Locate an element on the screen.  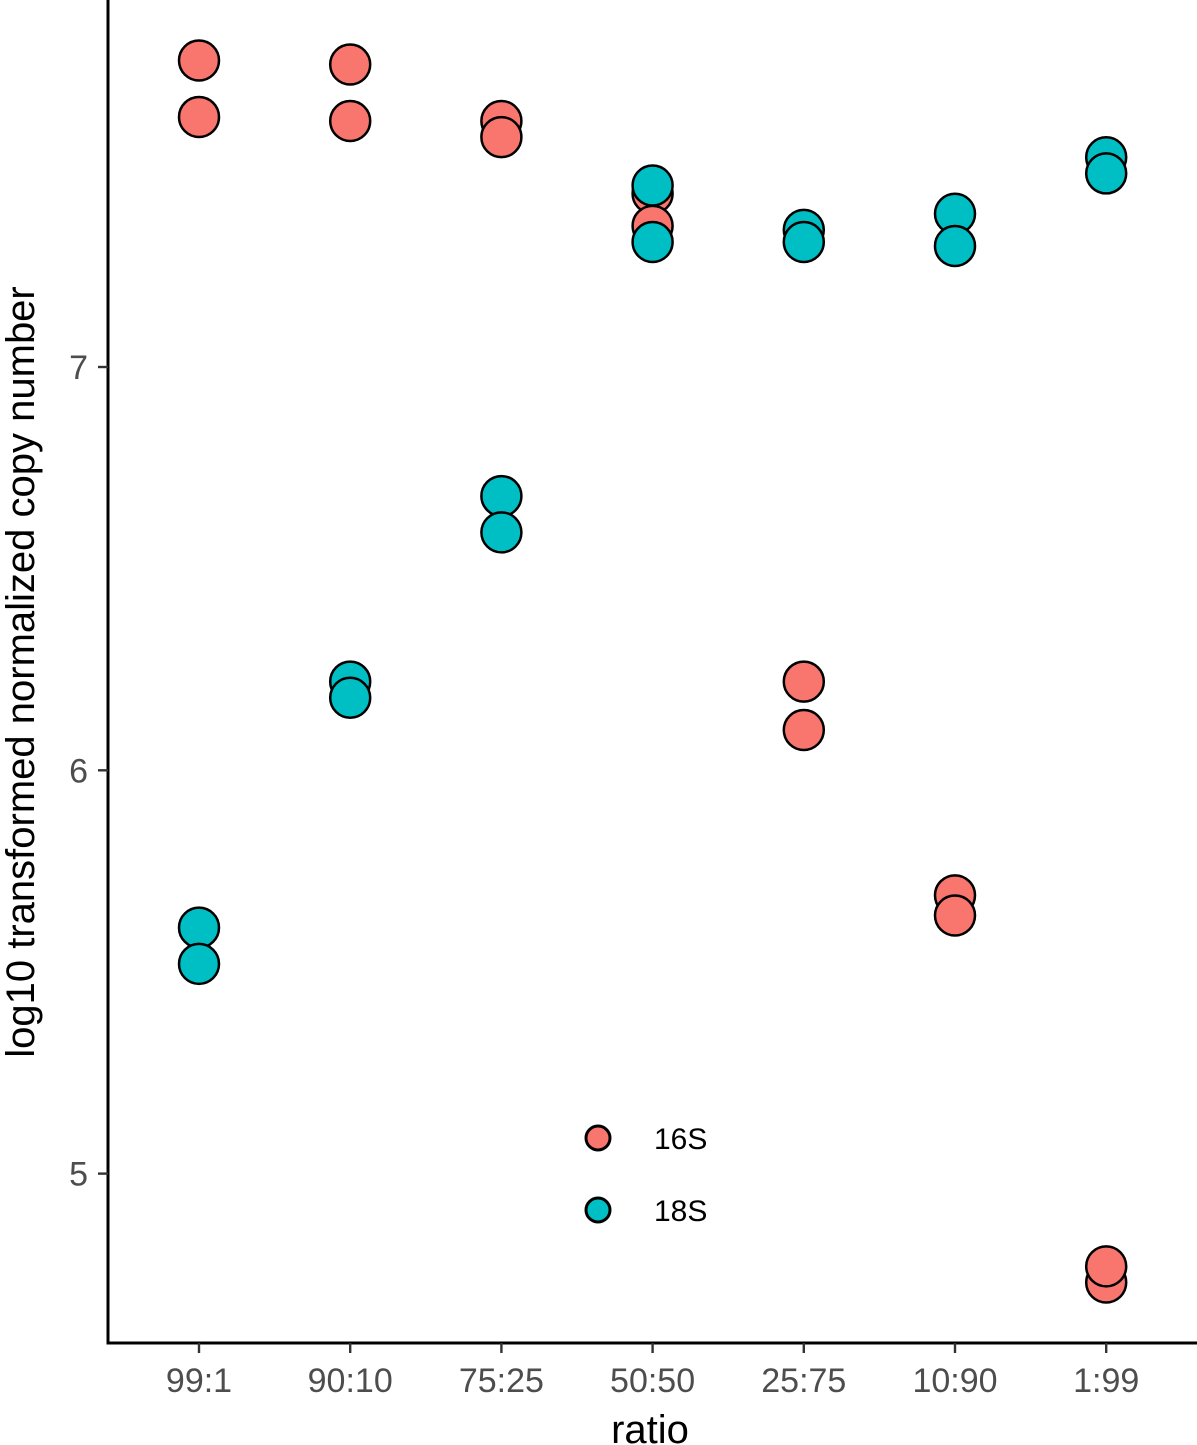
x-tick-label: 75:25 is located at coordinates (501, 1381).